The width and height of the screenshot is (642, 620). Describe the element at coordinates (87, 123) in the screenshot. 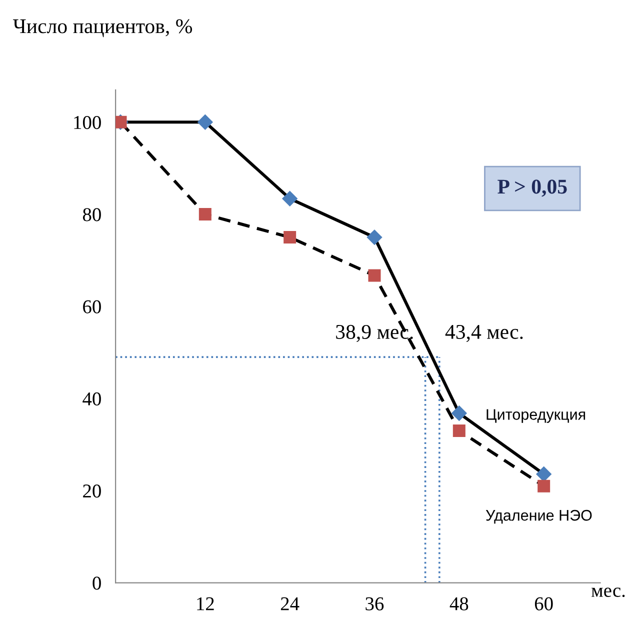

I see `y-tick-label: 100` at that location.